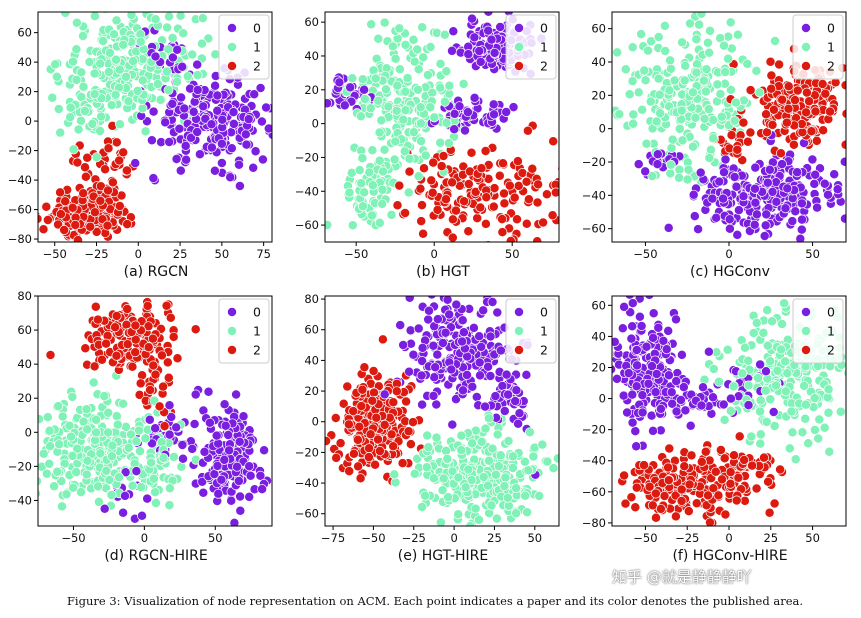 This screenshot has width=861, height=618. I want to click on x-tick-label: −25, so click(414, 538).